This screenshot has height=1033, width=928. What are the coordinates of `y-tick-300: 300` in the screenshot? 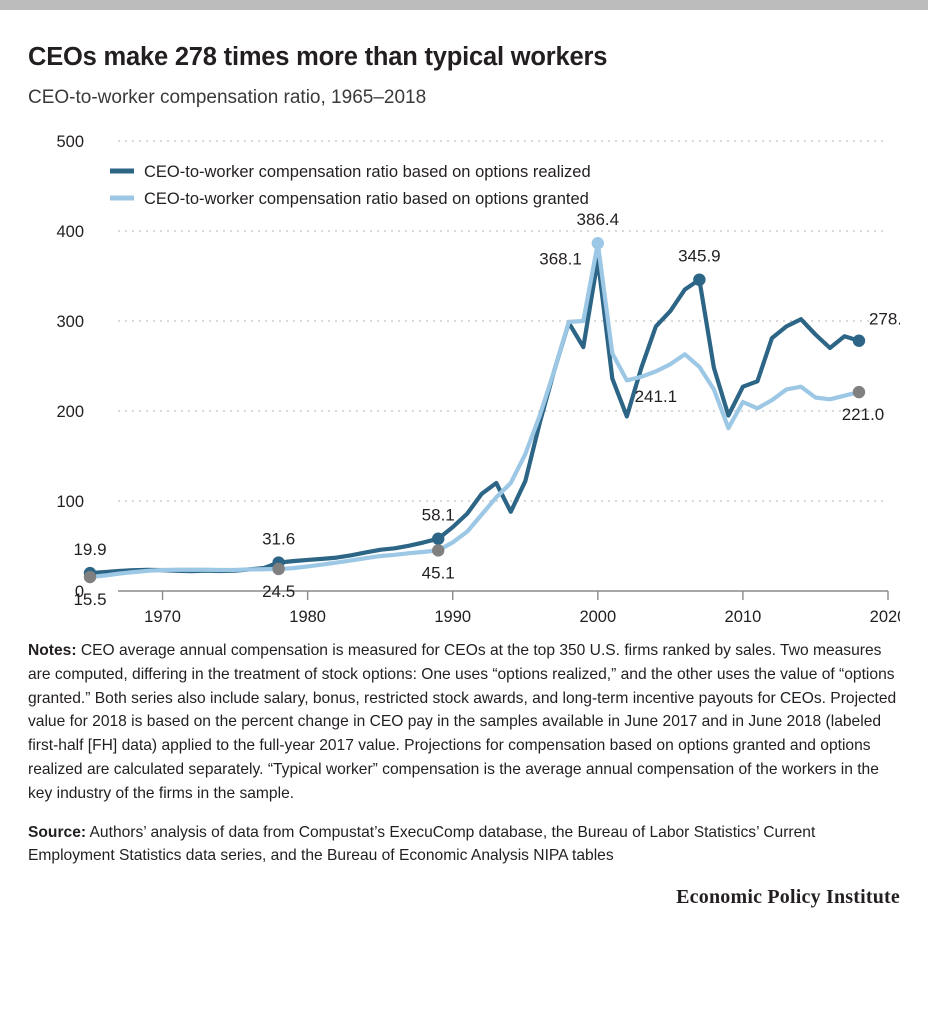 It's located at (70, 322).